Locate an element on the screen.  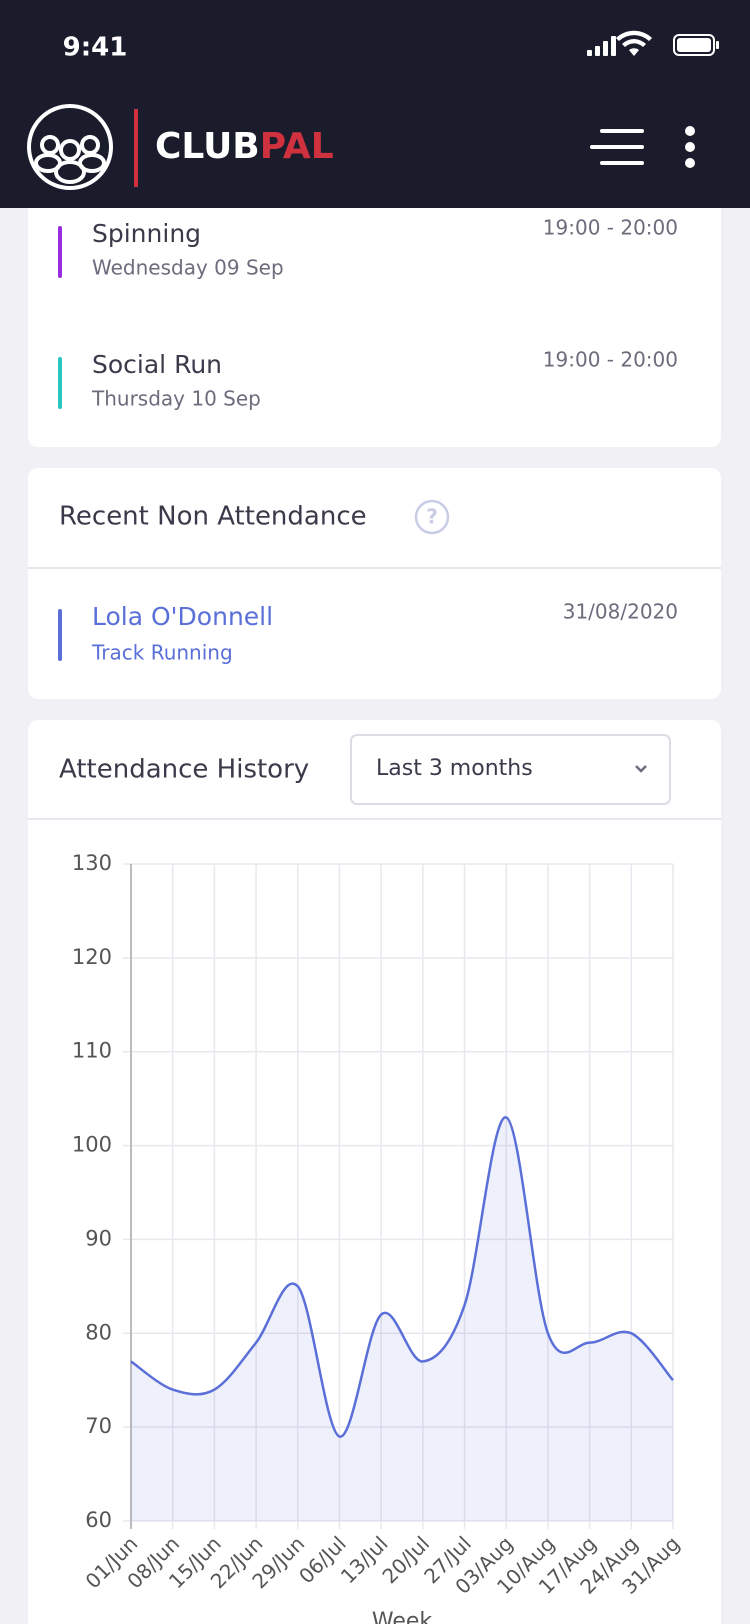
session-date: Thursday 10 Sep is located at coordinates (176, 399).